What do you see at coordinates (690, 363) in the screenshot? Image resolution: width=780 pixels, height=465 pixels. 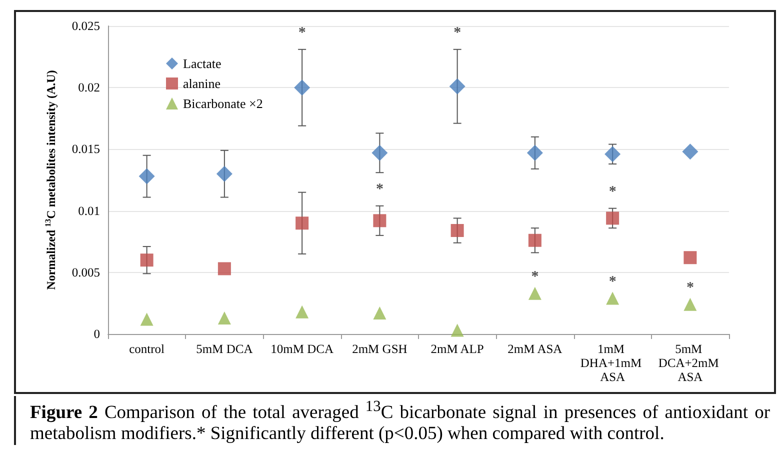 I see `x-tick-label: 5mM DCA+2mM ASA` at bounding box center [690, 363].